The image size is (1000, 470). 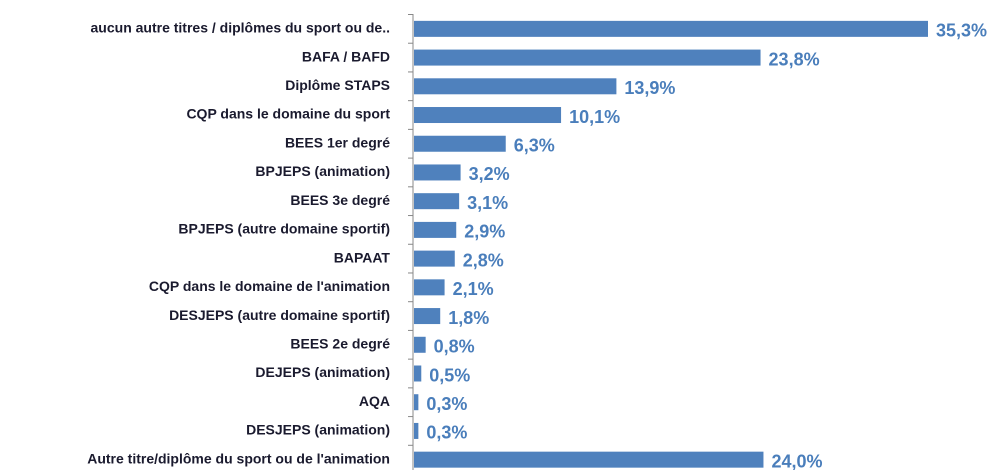 What do you see at coordinates (489, 174) in the screenshot?
I see `value-label: 3,2%` at bounding box center [489, 174].